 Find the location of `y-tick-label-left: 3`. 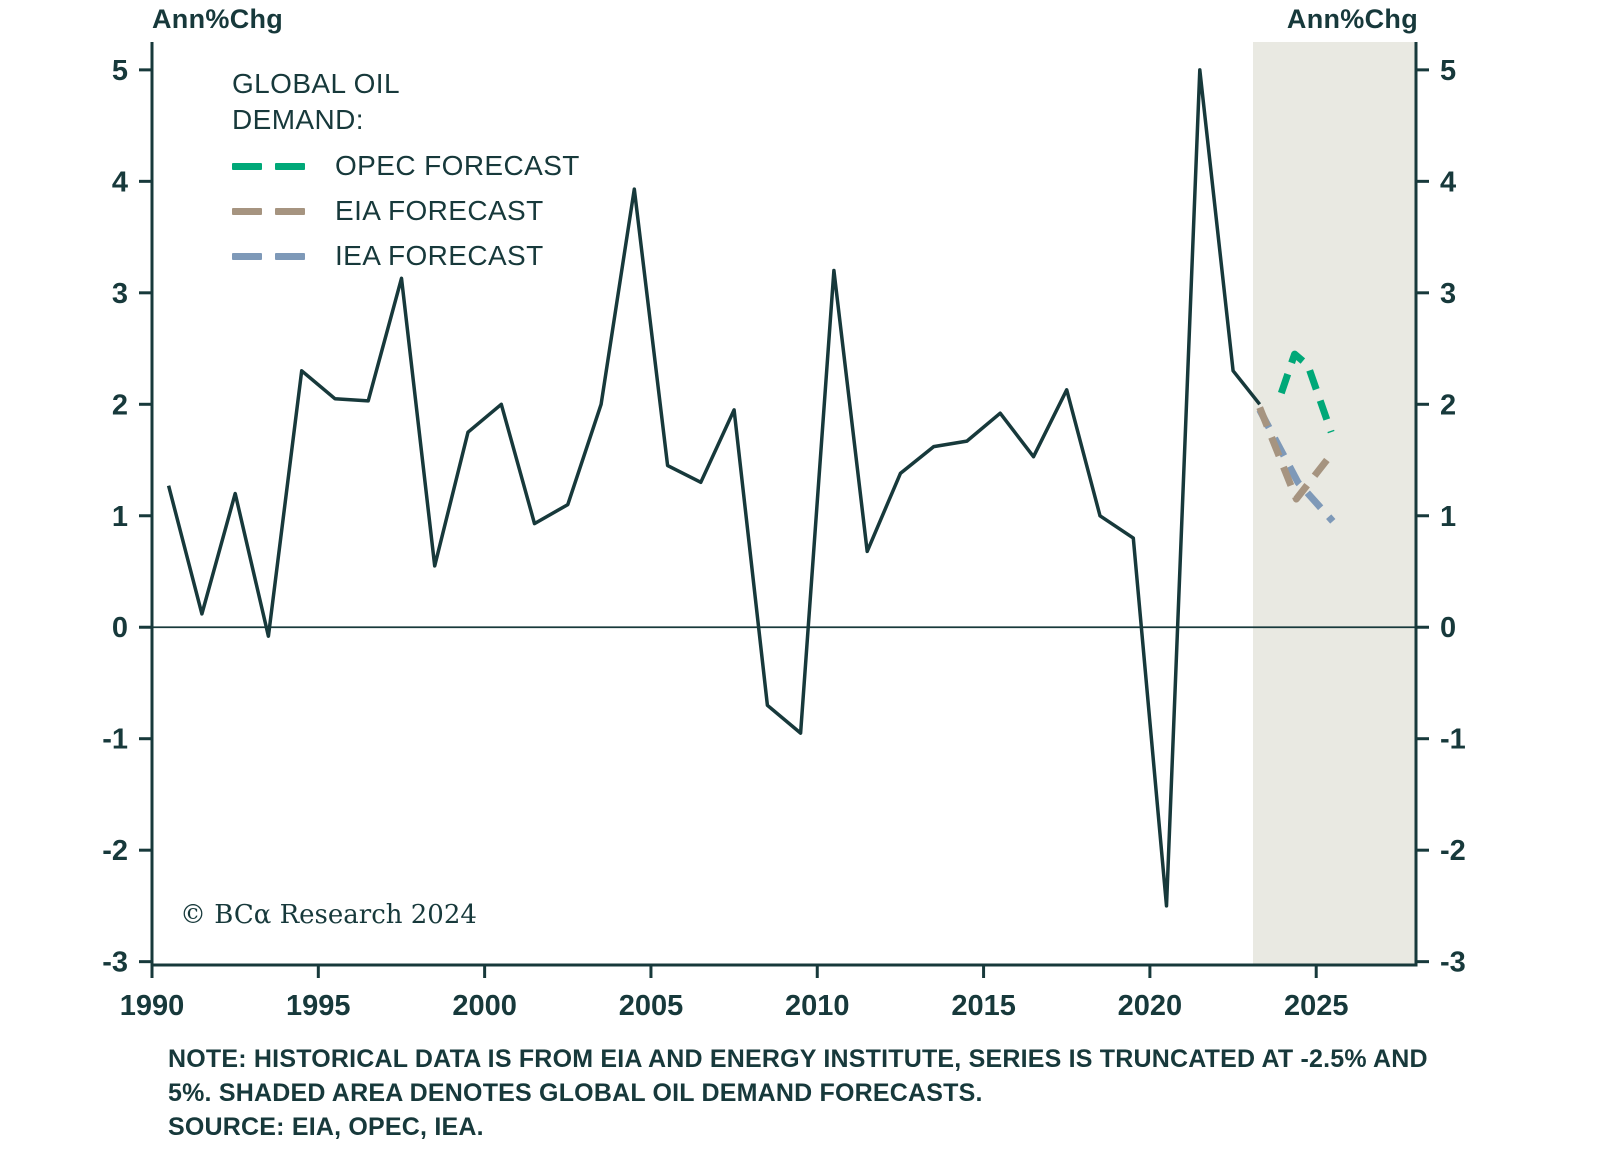

y-tick-label-left: 3 is located at coordinates (120, 294).